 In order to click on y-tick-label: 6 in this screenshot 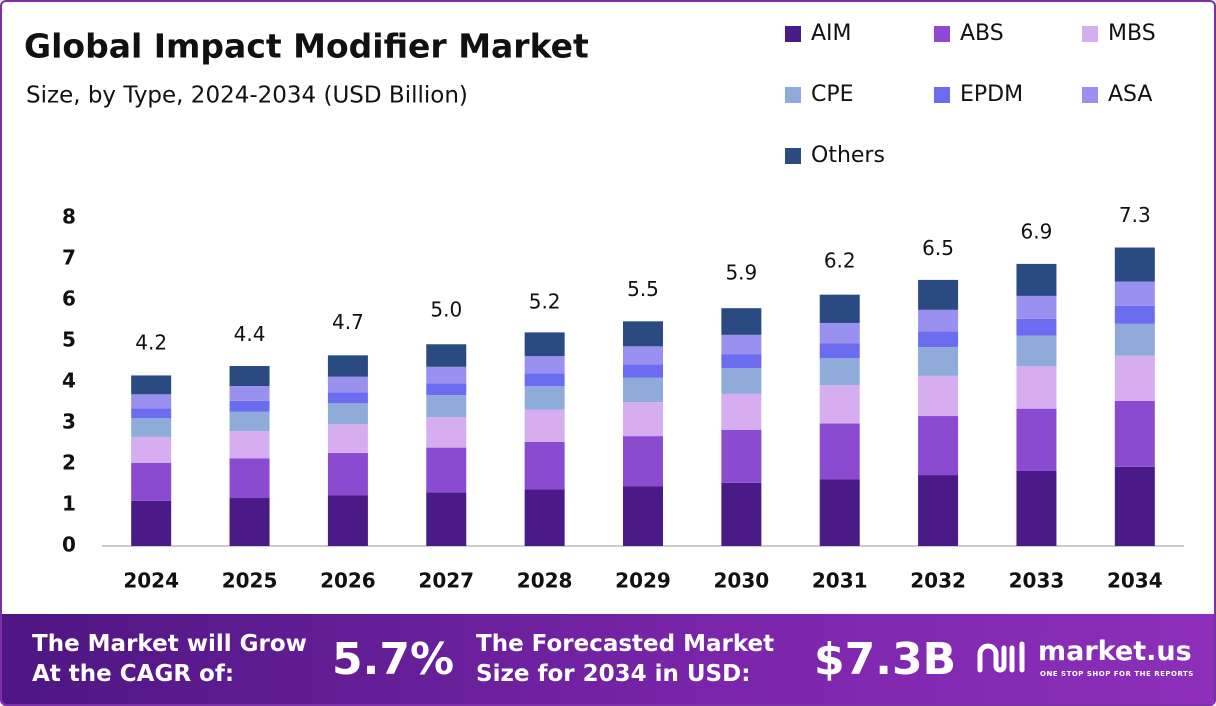, I will do `click(69, 299)`.